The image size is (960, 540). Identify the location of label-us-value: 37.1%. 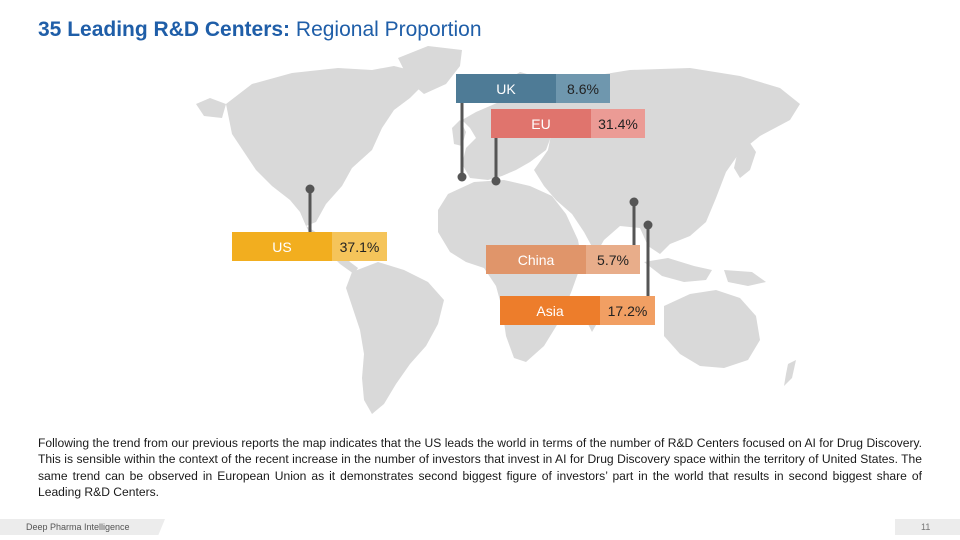
(359, 246).